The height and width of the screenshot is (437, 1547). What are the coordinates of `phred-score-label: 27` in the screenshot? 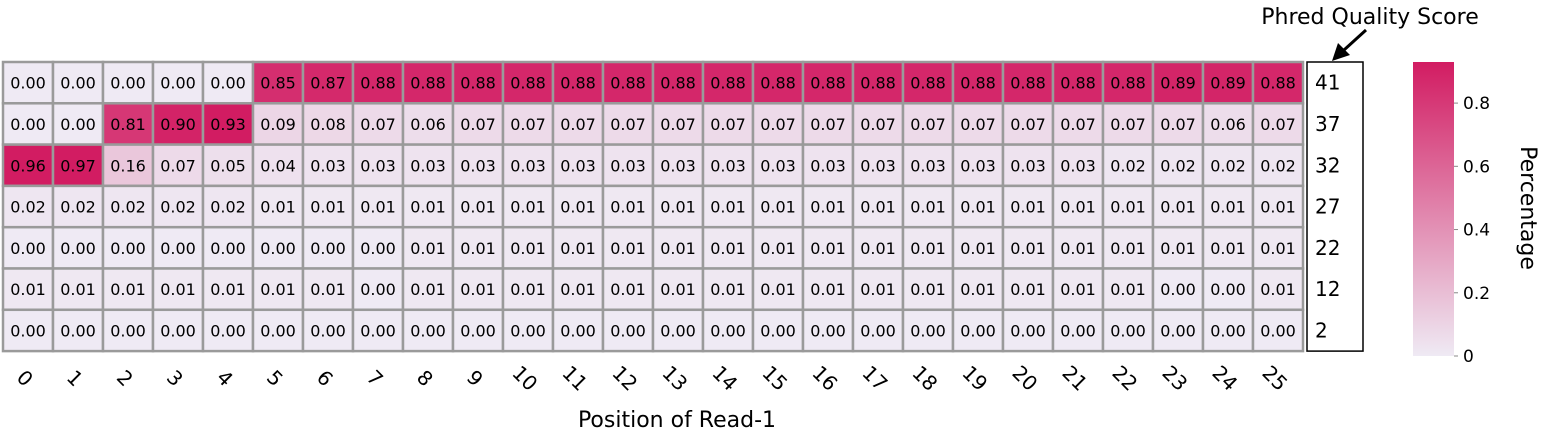 It's located at (1327, 207).